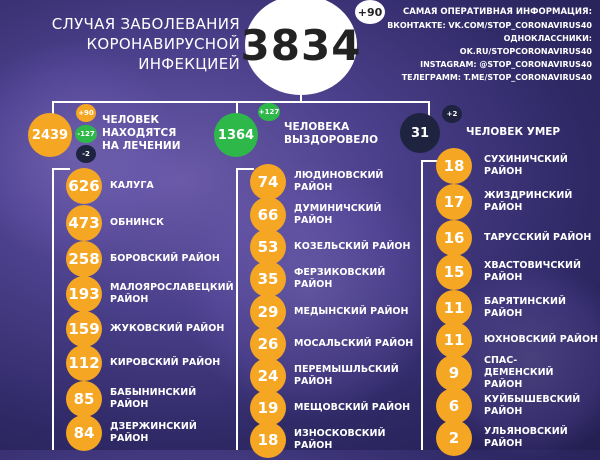 This screenshot has width=600, height=460. I want to click on treatment-label-1: ЧЕЛОВЕК, so click(131, 120).